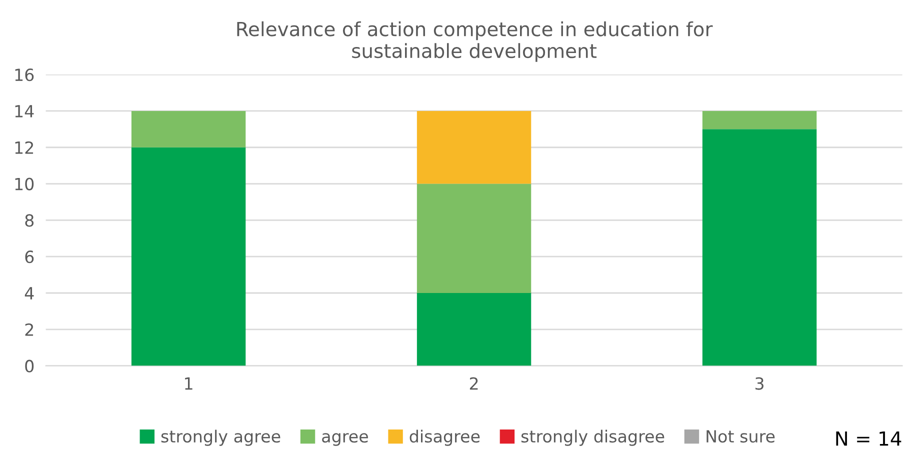  I want to click on legend-label: strongly agree, so click(220, 438).